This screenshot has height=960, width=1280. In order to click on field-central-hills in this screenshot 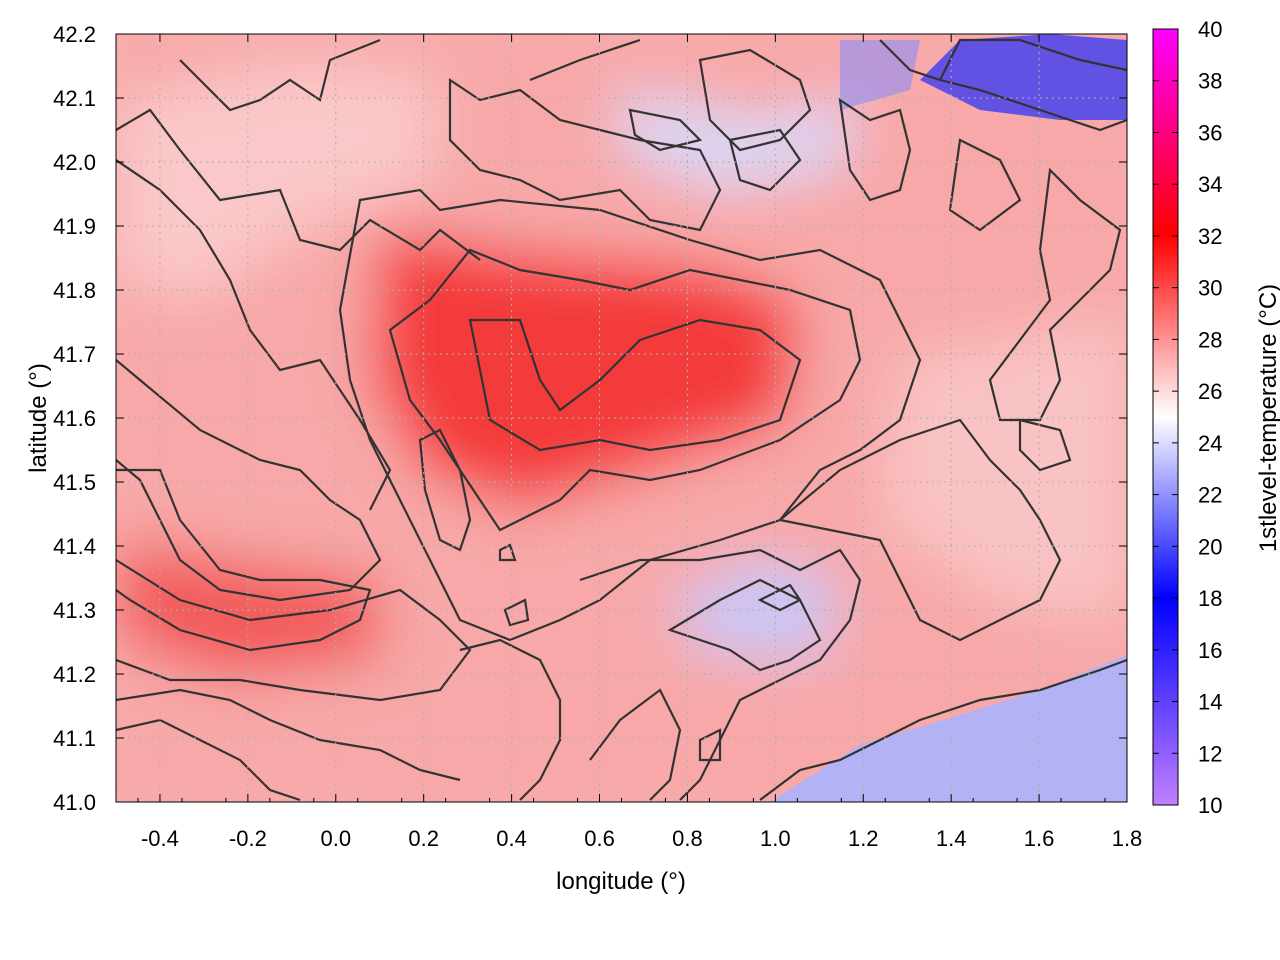, I will do `click(740, 140)`.